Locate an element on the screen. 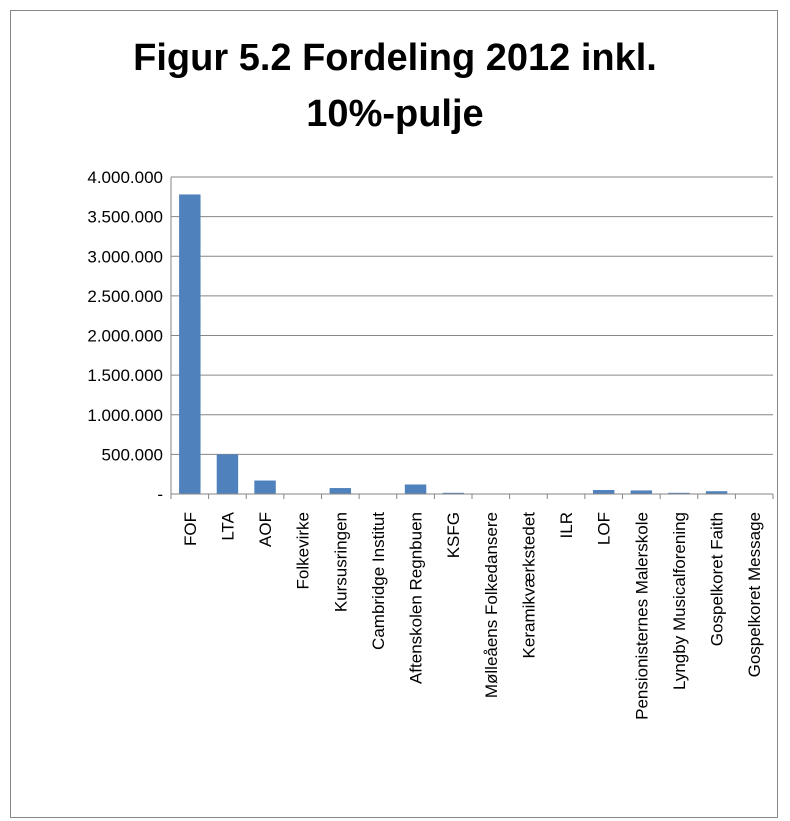  x-tick-label: Cambridge Institut is located at coordinates (378, 581).